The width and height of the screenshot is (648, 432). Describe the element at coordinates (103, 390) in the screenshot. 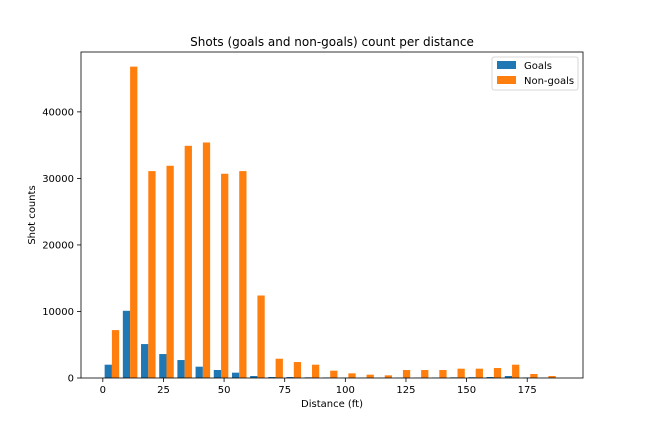

I see `x-tick-label: 0` at that location.